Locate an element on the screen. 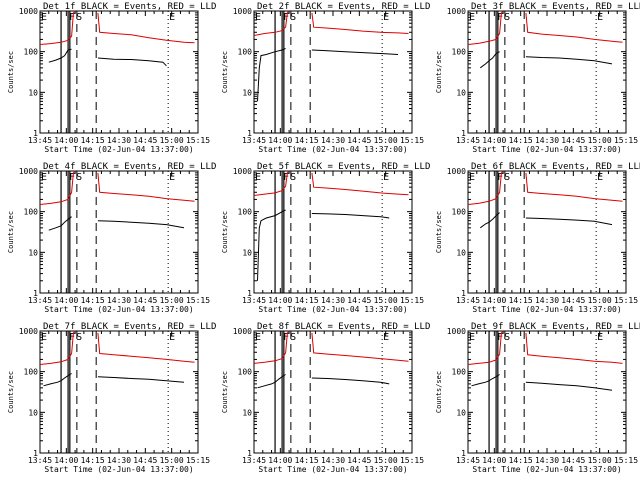  panel-title: Det 4f BLACK = Events, RED = LLD is located at coordinates (129, 167).